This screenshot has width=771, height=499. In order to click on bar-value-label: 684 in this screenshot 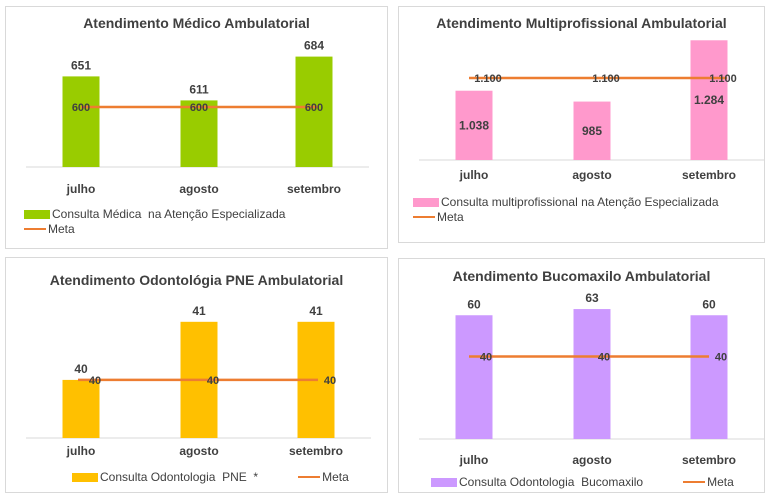, I will do `click(314, 46)`.